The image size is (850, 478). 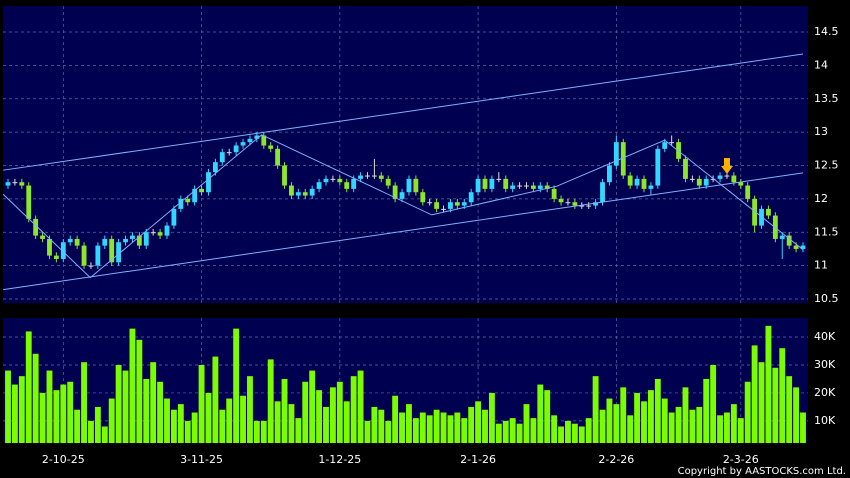 What do you see at coordinates (826, 98) in the screenshot?
I see `y-tick-label: 13.5` at bounding box center [826, 98].